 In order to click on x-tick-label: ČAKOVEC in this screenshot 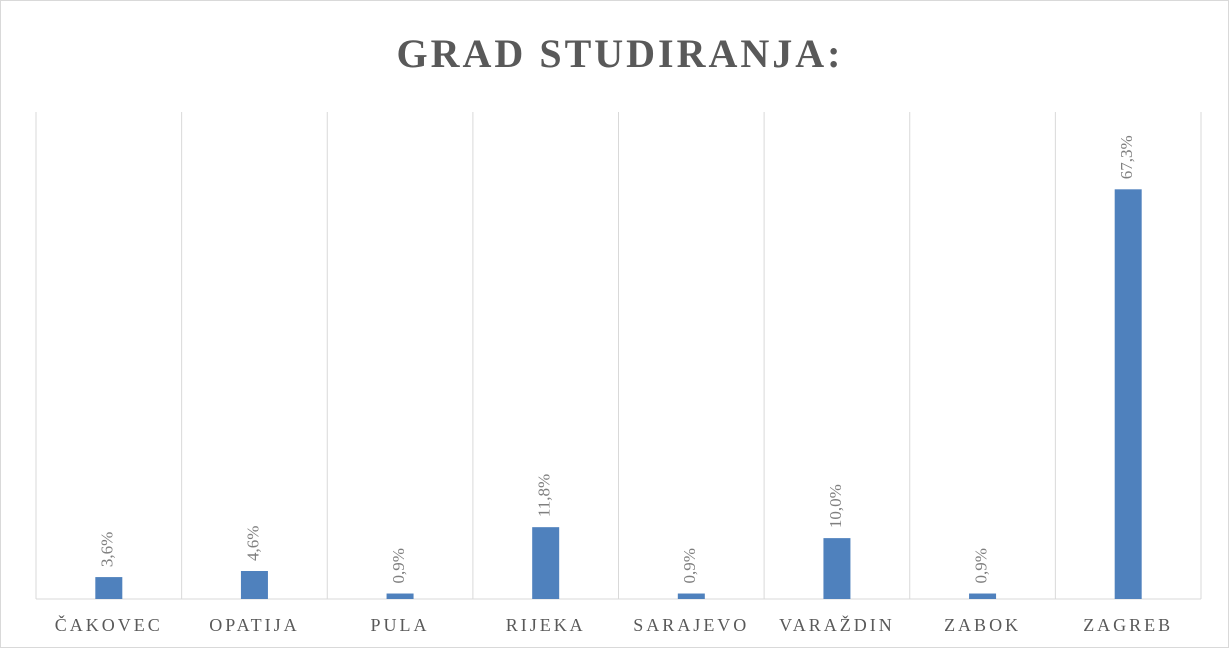, I will do `click(109, 624)`.